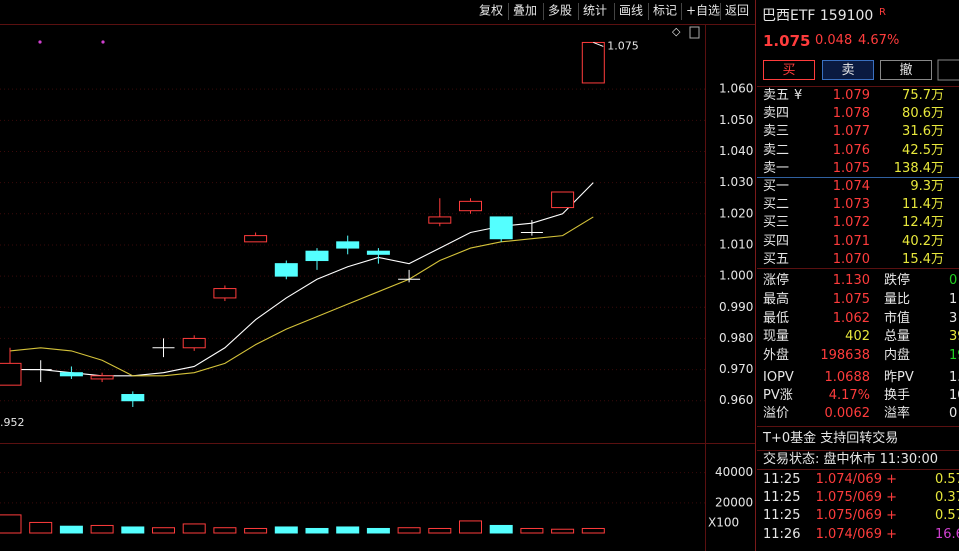  I want to click on trade-button: 买, so click(789, 70).